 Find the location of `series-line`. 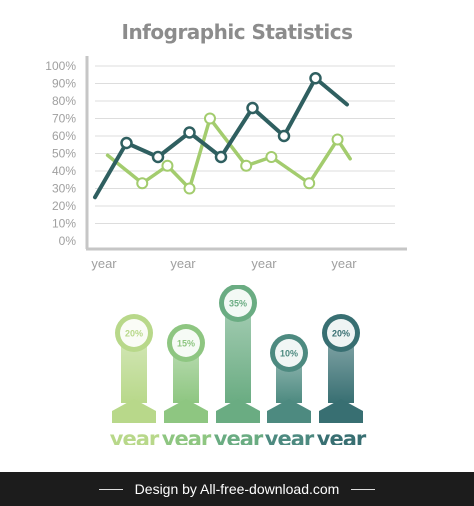

series-line is located at coordinates (228, 153).